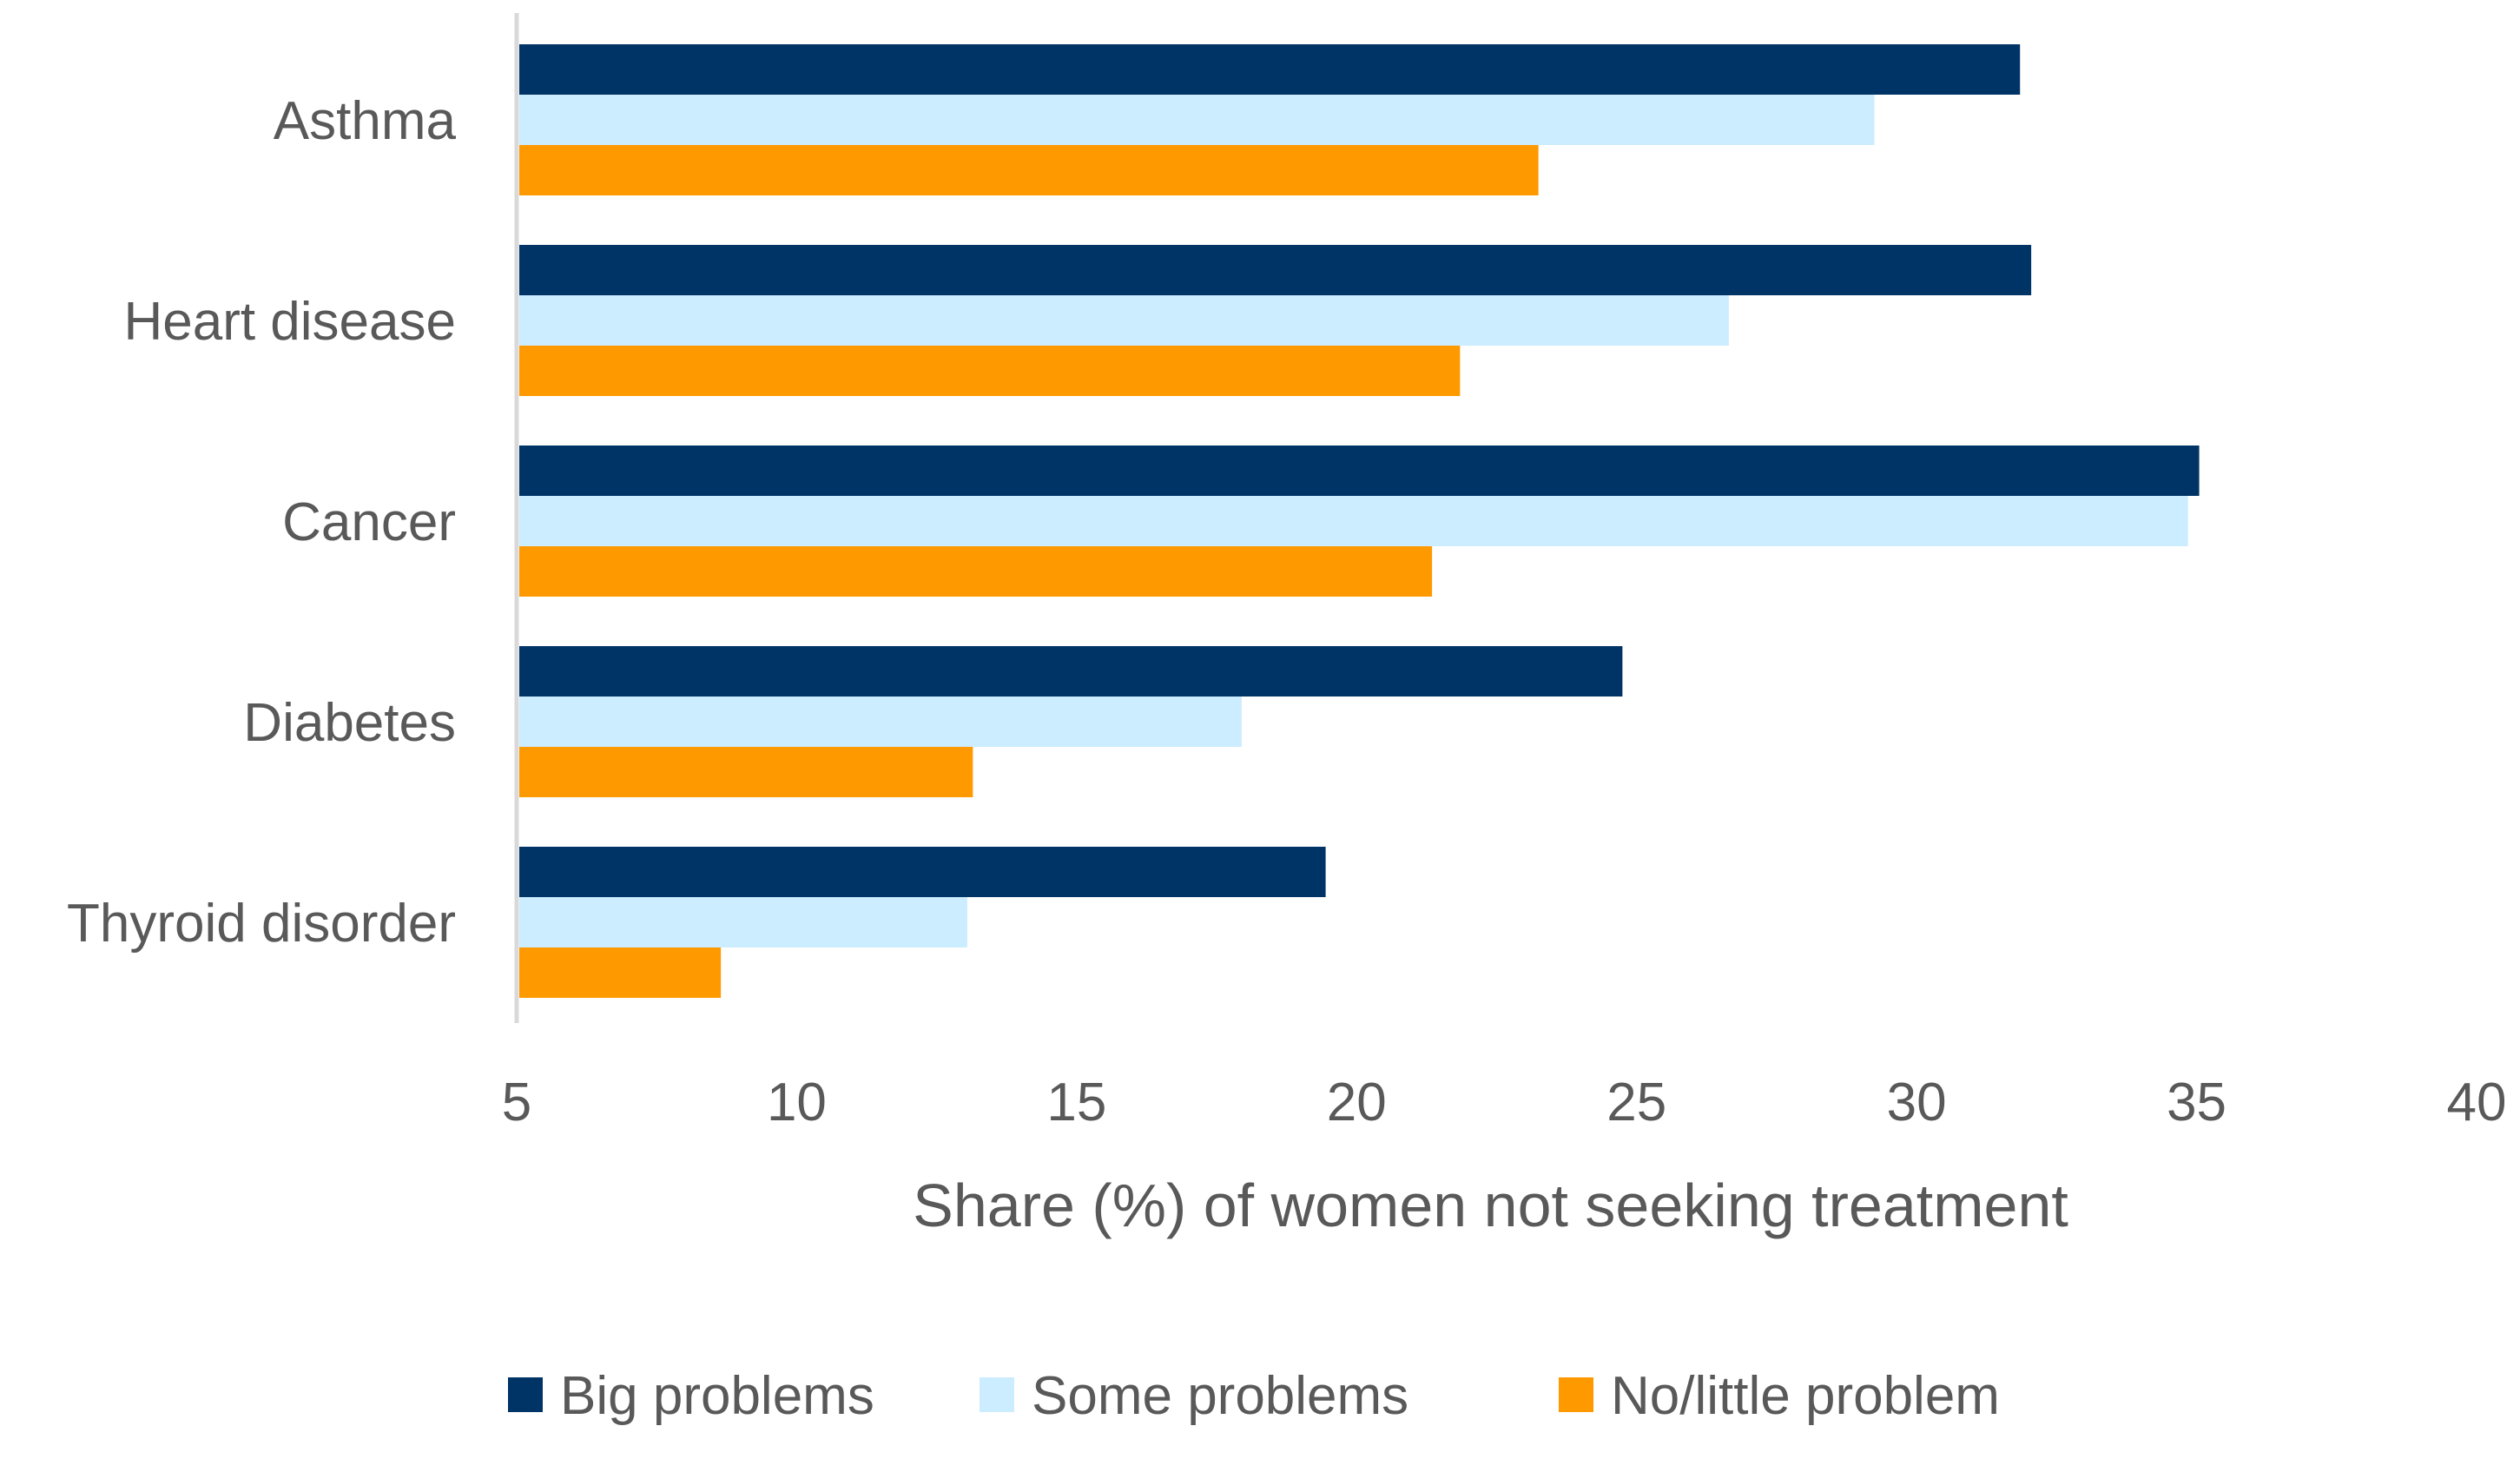  Describe the element at coordinates (1357, 1102) in the screenshot. I see `x-tick-label: 20` at that location.